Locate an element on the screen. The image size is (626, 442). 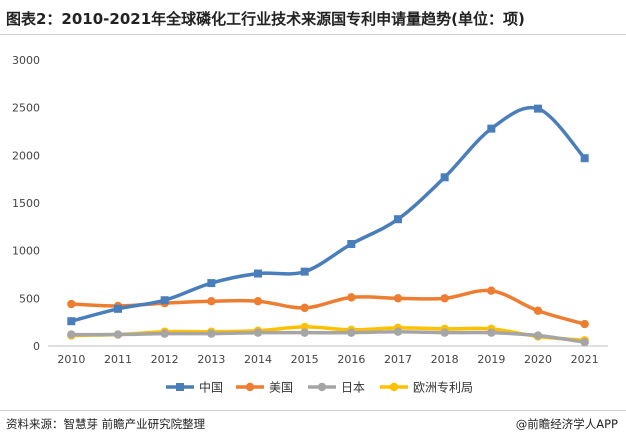
x-tick-label: 2010 is located at coordinates (71, 359).